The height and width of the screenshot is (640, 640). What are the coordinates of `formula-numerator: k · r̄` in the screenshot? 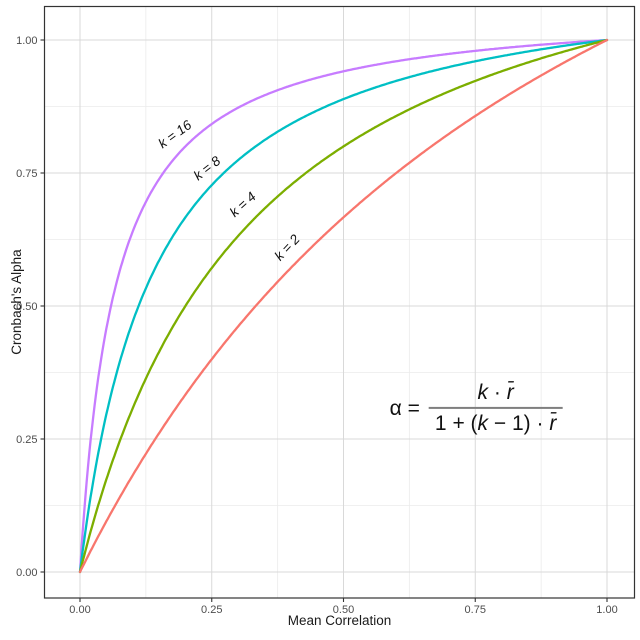 It's located at (495, 392).